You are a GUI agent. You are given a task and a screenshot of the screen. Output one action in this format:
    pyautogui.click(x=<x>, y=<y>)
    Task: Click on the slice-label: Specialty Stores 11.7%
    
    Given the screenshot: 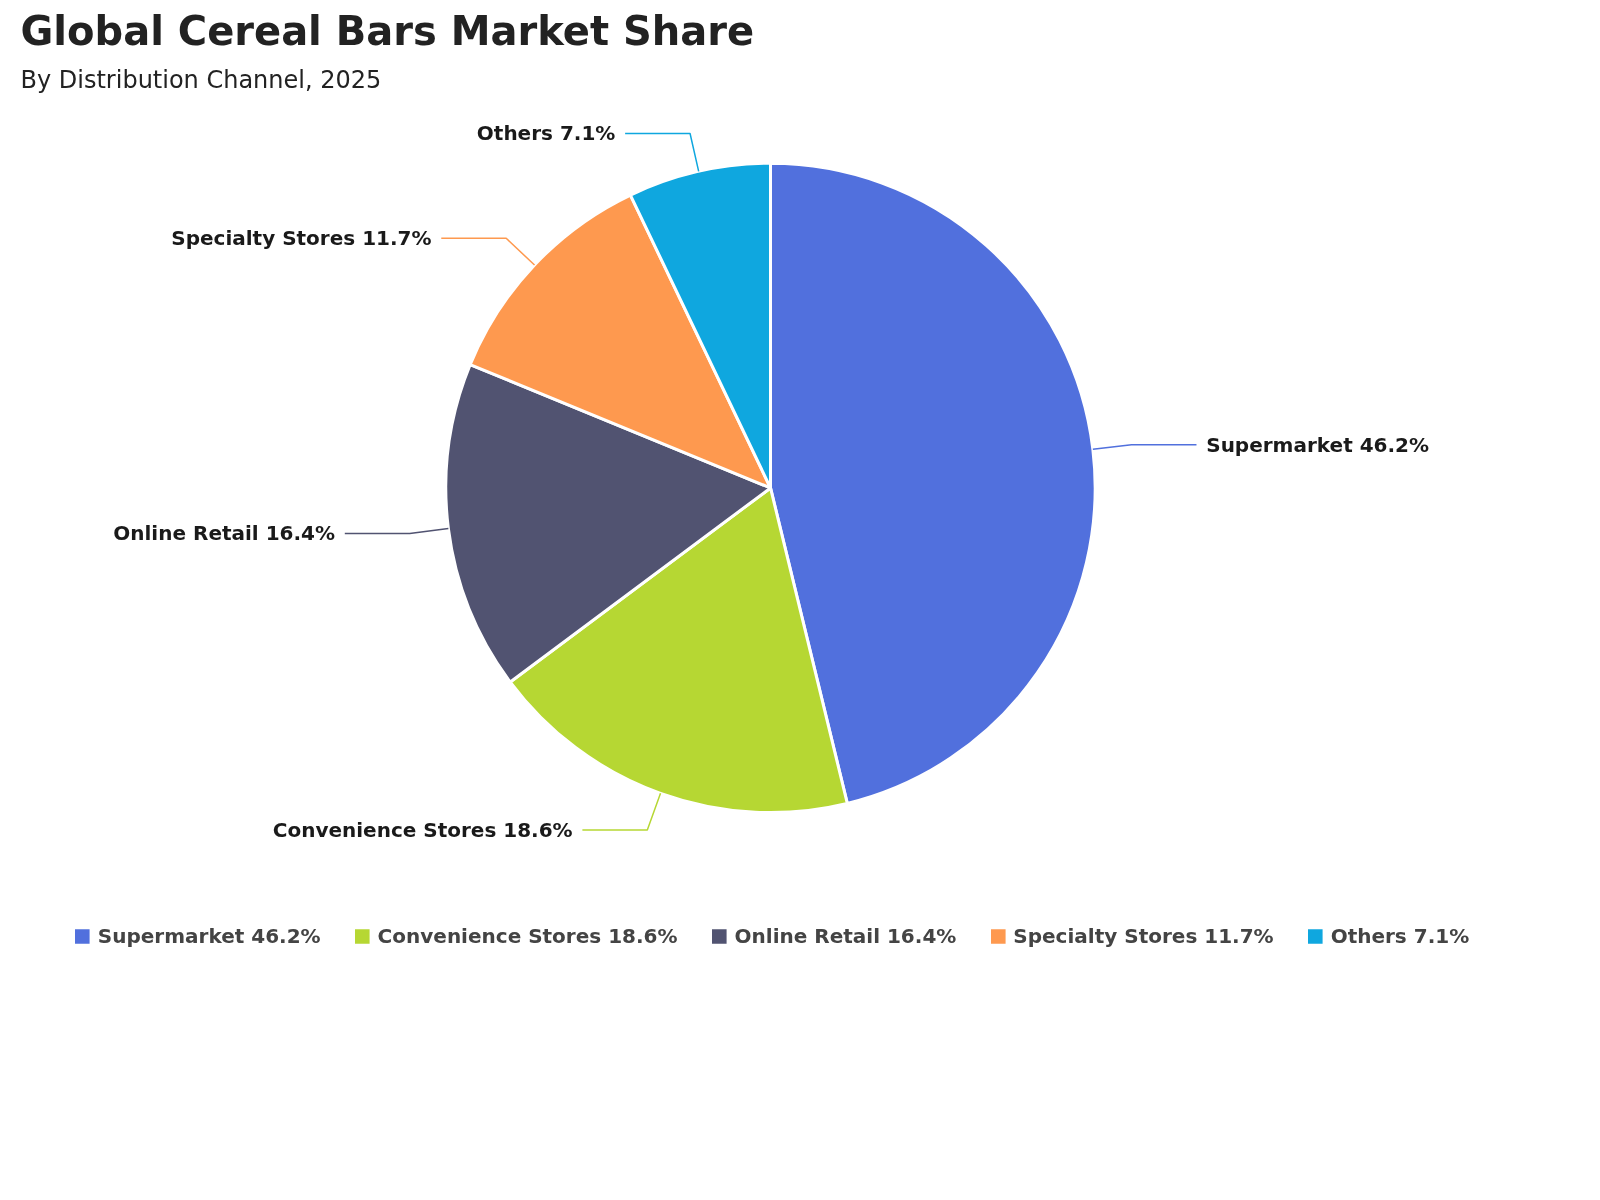 What is the action you would take?
    pyautogui.click(x=301, y=238)
    